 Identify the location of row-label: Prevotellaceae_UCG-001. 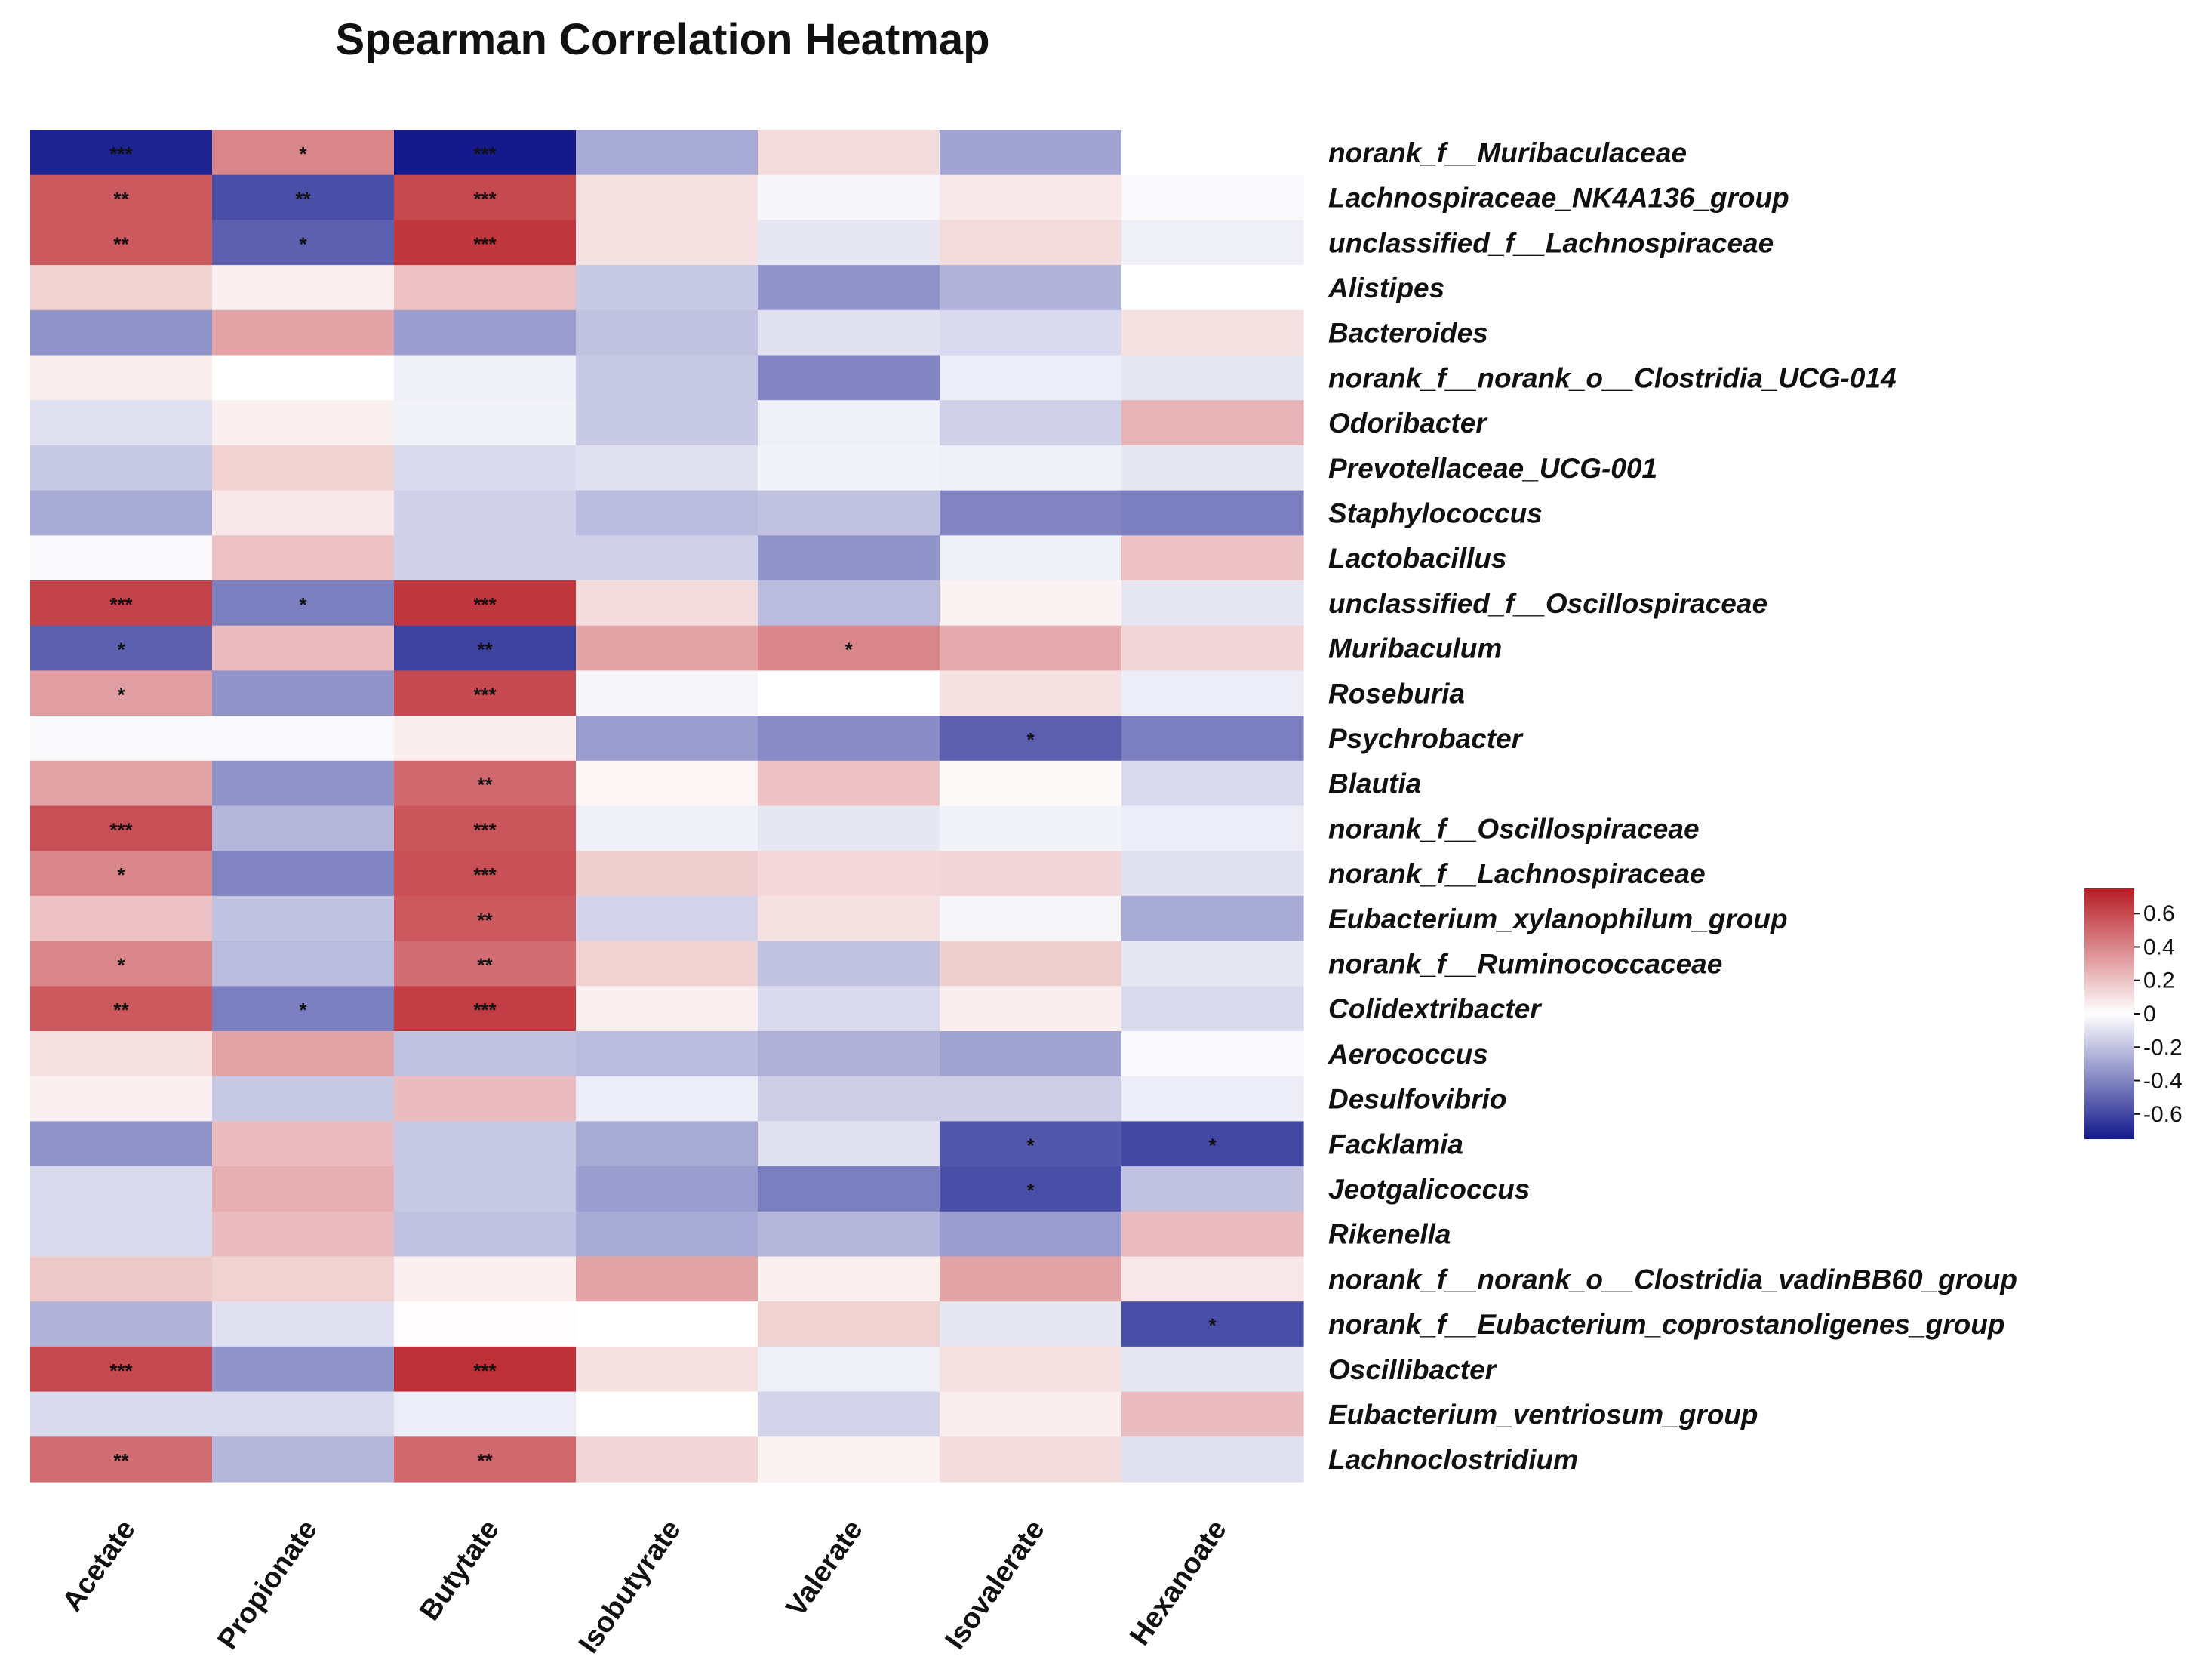
(1492, 468).